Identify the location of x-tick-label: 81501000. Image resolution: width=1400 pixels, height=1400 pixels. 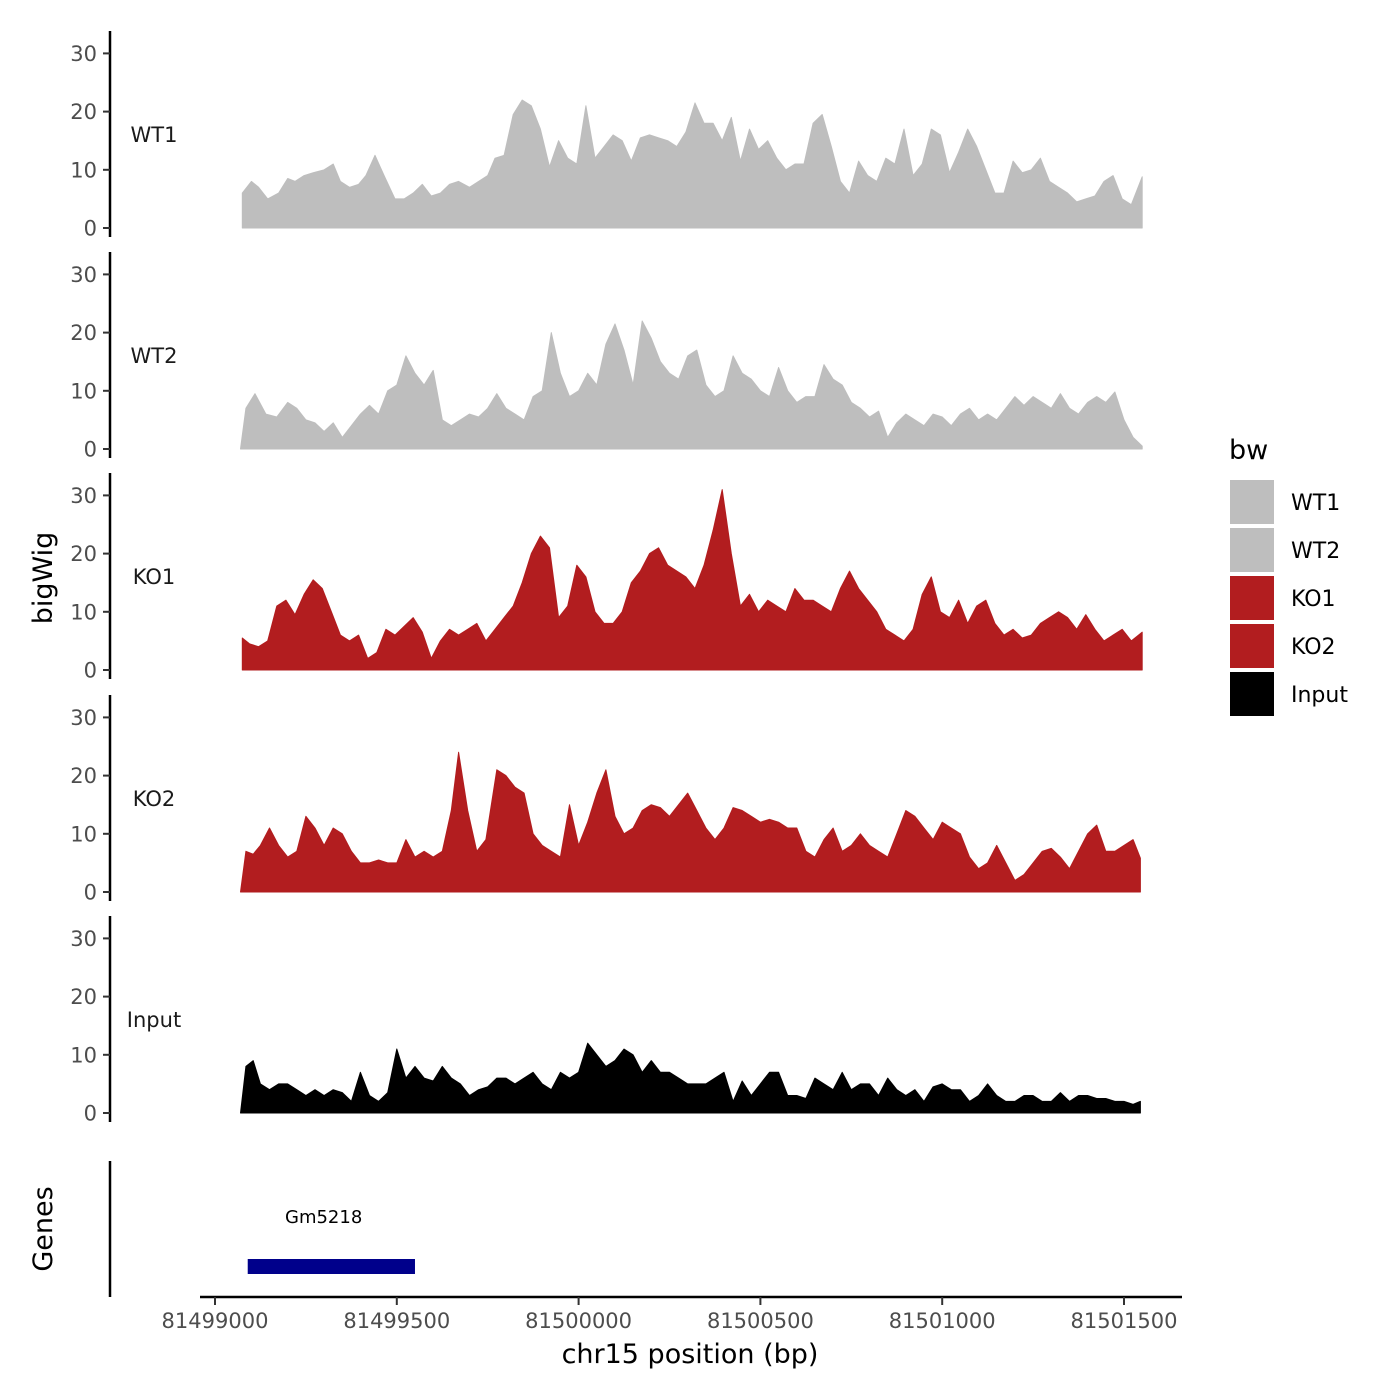
(942, 1321).